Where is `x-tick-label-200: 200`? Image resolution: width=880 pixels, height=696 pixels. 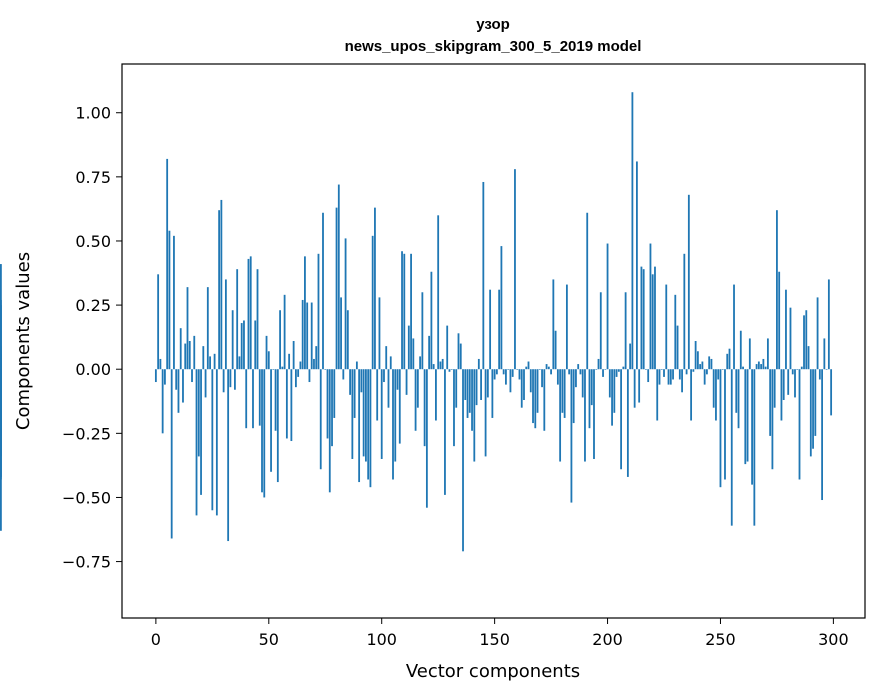
x-tick-label-200: 200 is located at coordinates (607, 639).